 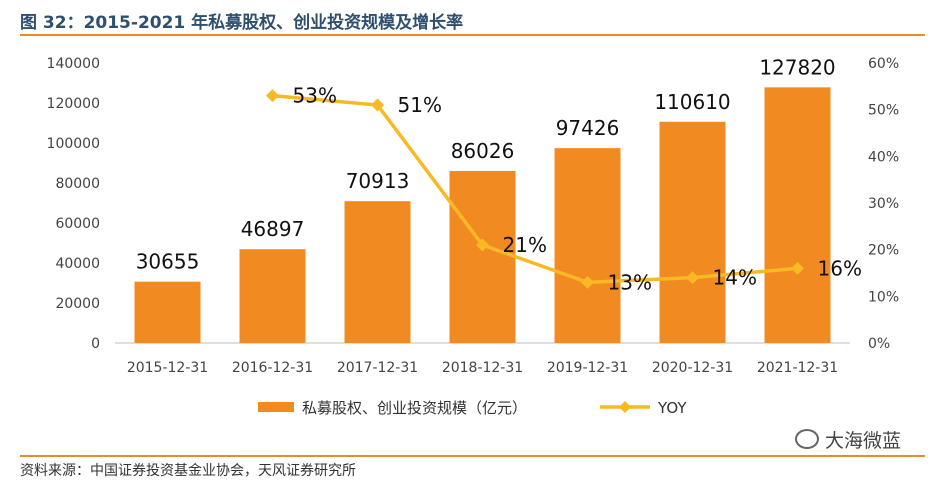 What do you see at coordinates (863, 441) in the screenshot?
I see `watermark-text: 大海微蓝` at bounding box center [863, 441].